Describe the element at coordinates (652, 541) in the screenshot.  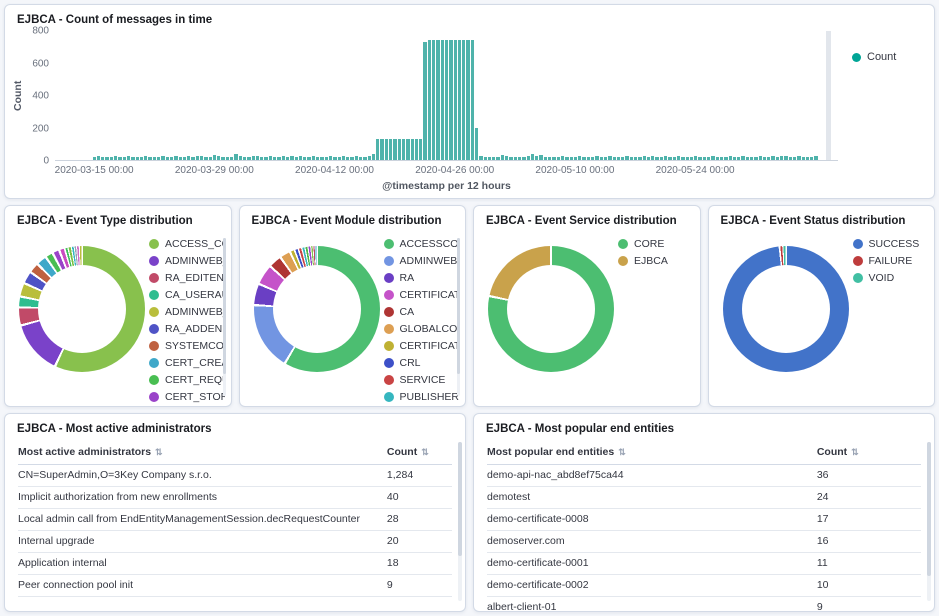
I see `table-cell: demoserver.com` at that location.